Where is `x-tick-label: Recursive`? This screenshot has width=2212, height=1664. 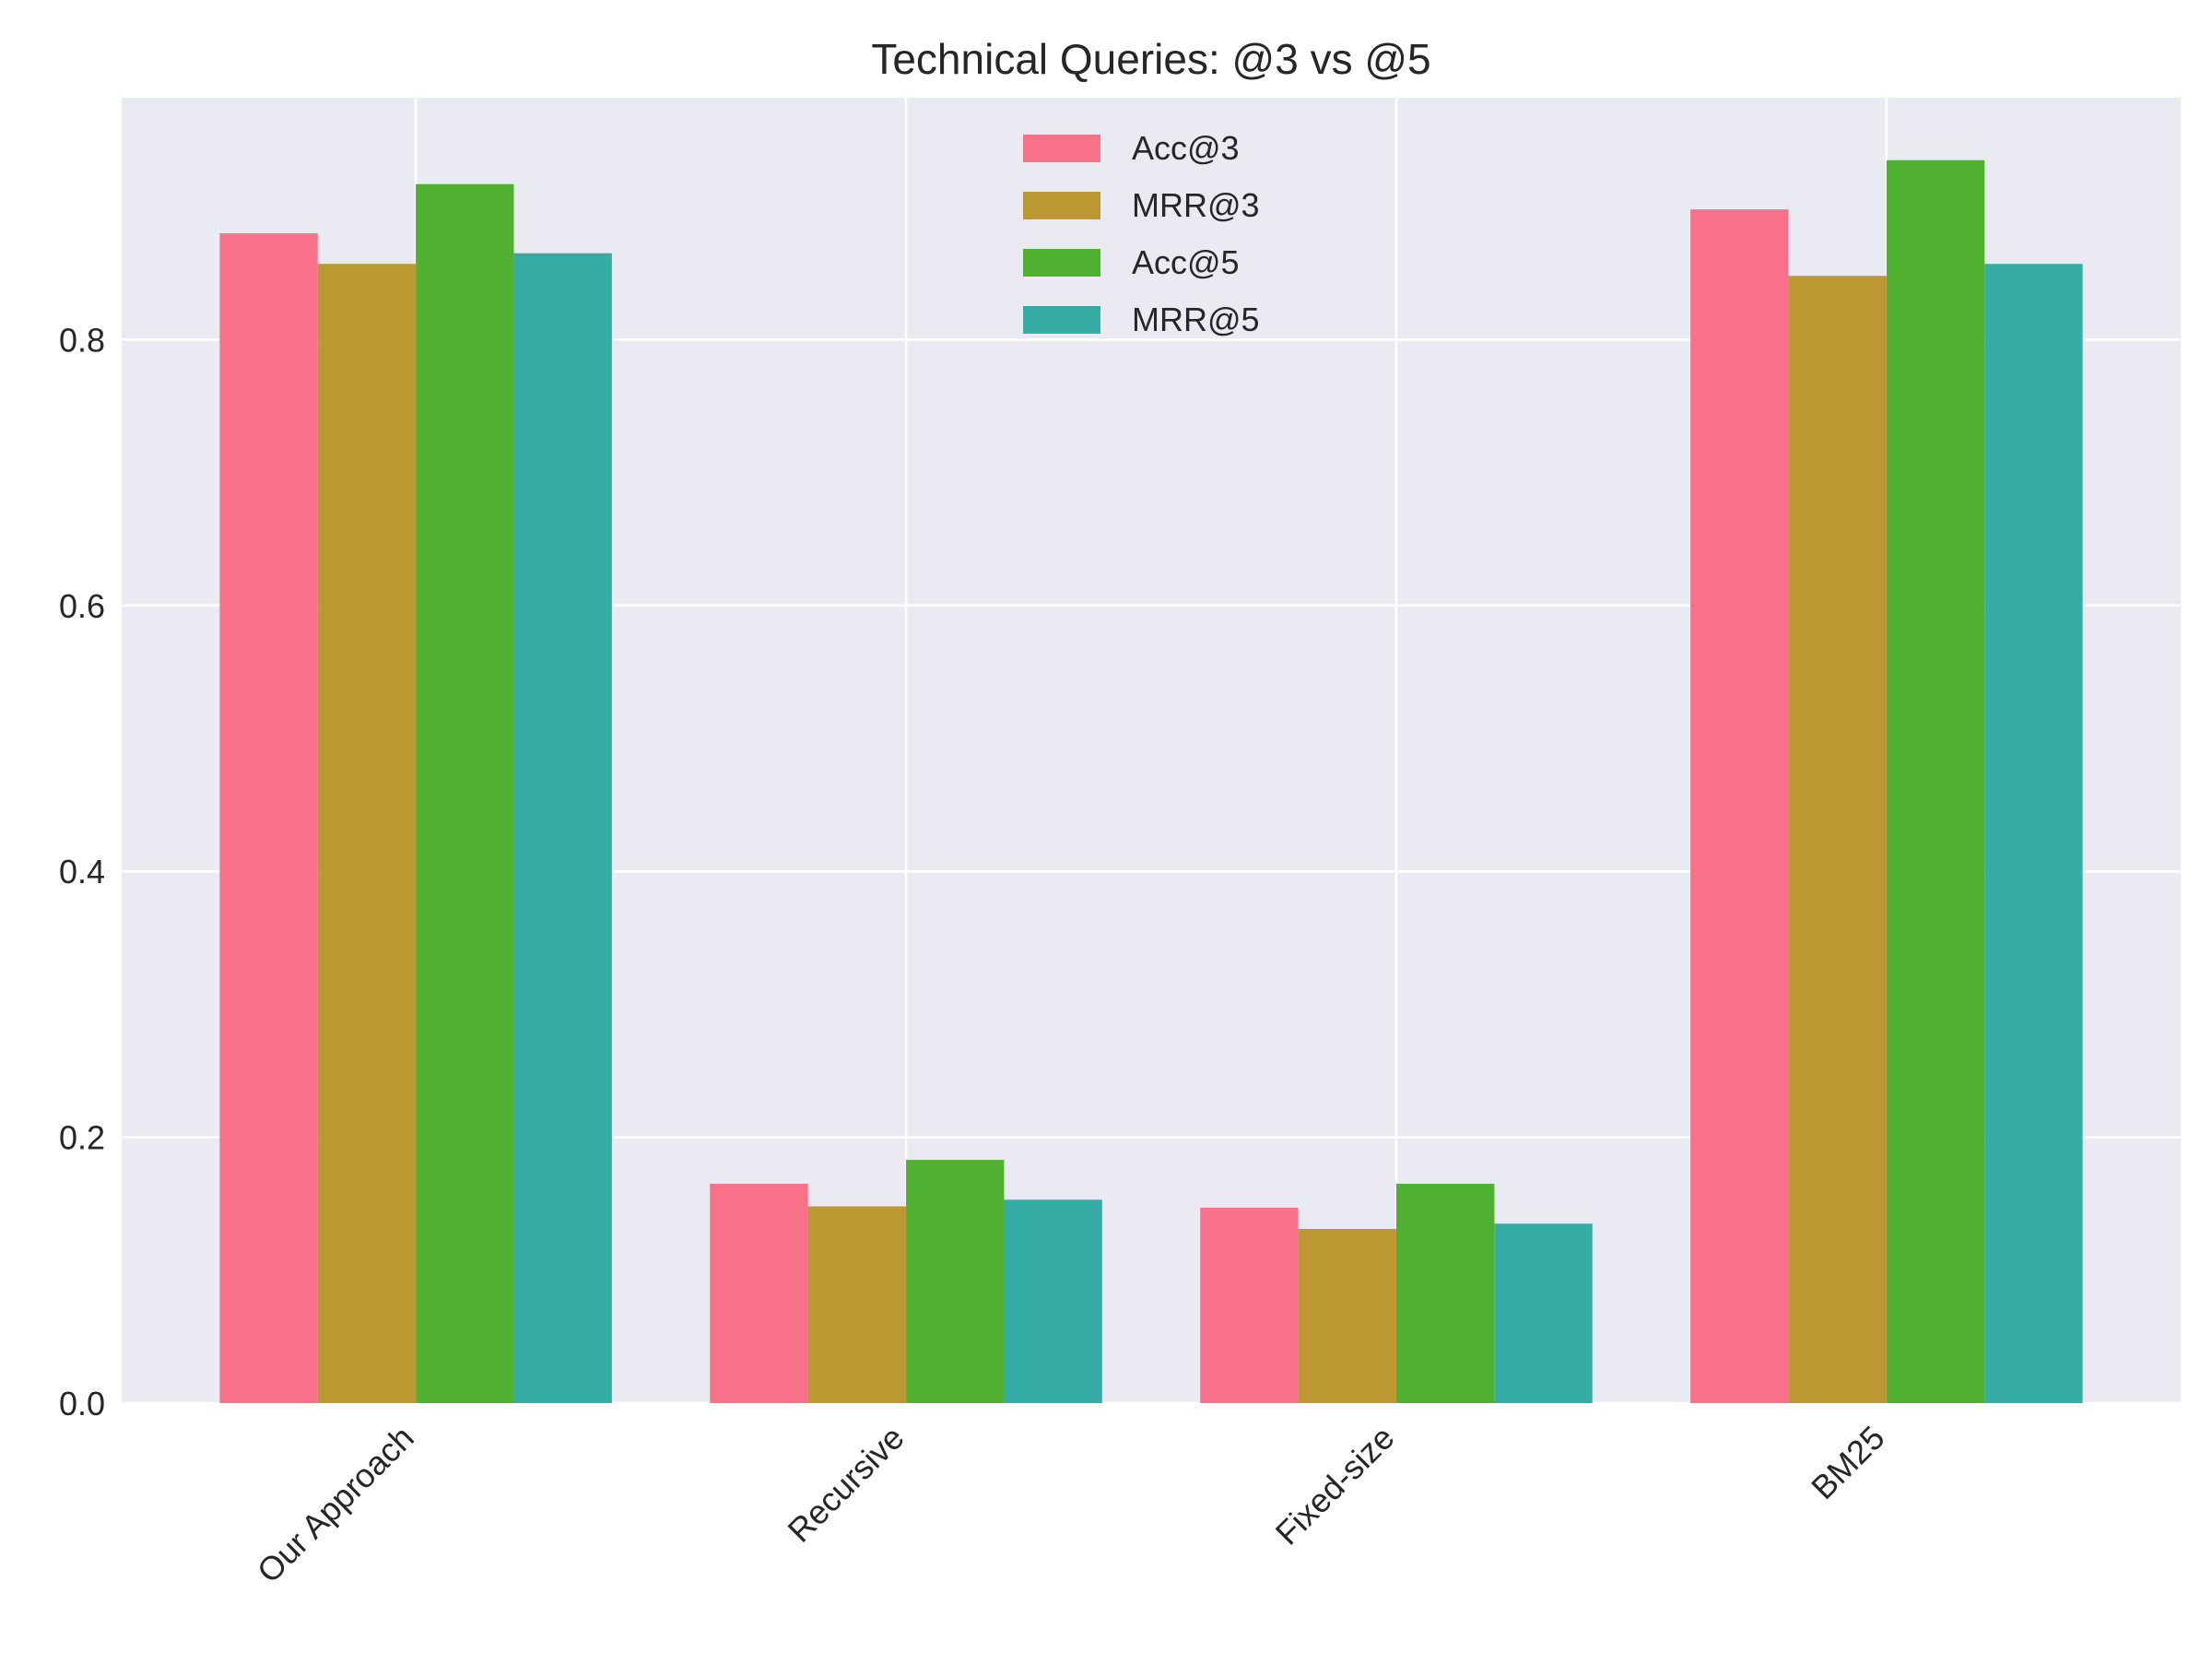
x-tick-label: Recursive is located at coordinates (846, 1484).